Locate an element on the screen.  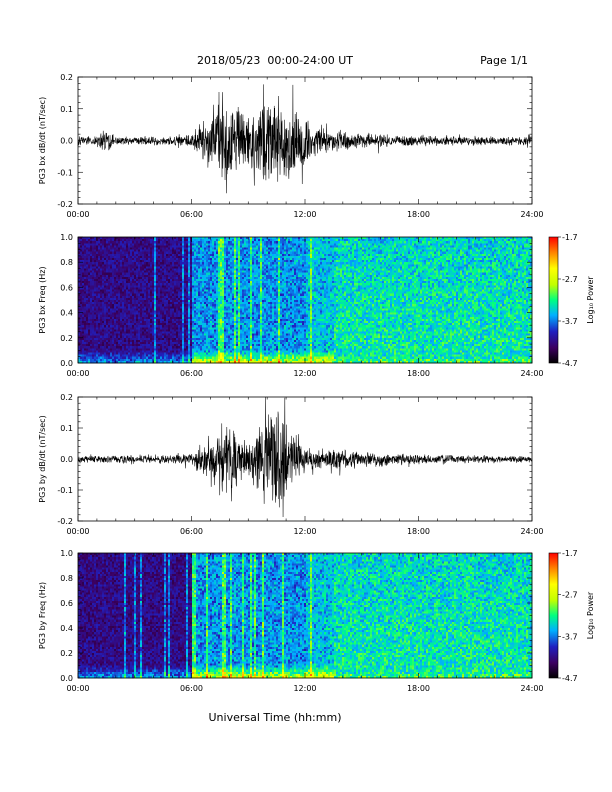
header-page-number: Page 1/1 is located at coordinates (504, 60).